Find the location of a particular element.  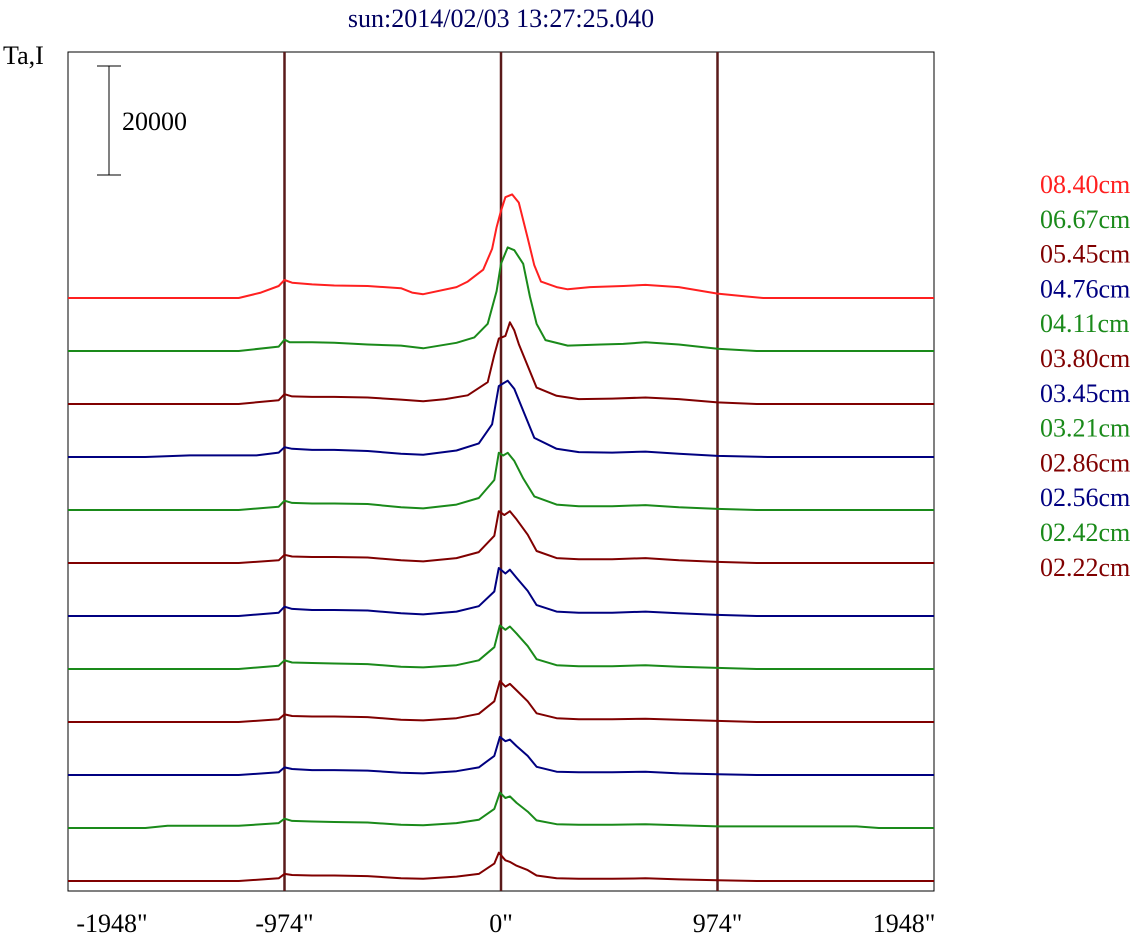

series-line-02.22cm is located at coordinates (501, 866).